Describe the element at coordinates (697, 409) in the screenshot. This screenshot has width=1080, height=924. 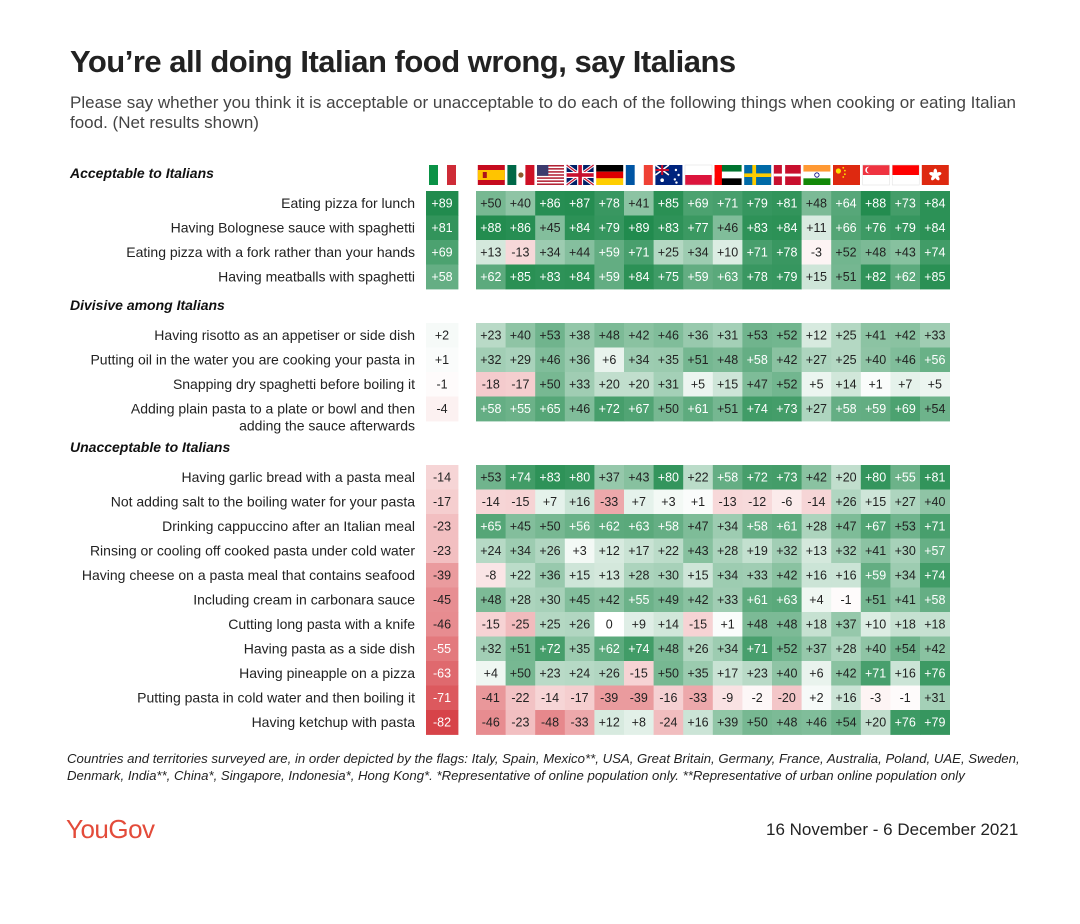
I see `cell-value-label: +61` at that location.